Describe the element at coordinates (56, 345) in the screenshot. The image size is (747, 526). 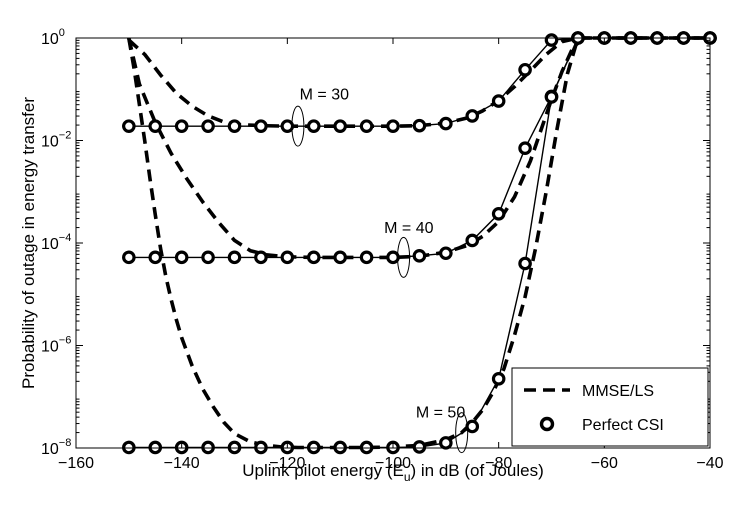
I see `y-tick-label: 10⁻⁶` at that location.